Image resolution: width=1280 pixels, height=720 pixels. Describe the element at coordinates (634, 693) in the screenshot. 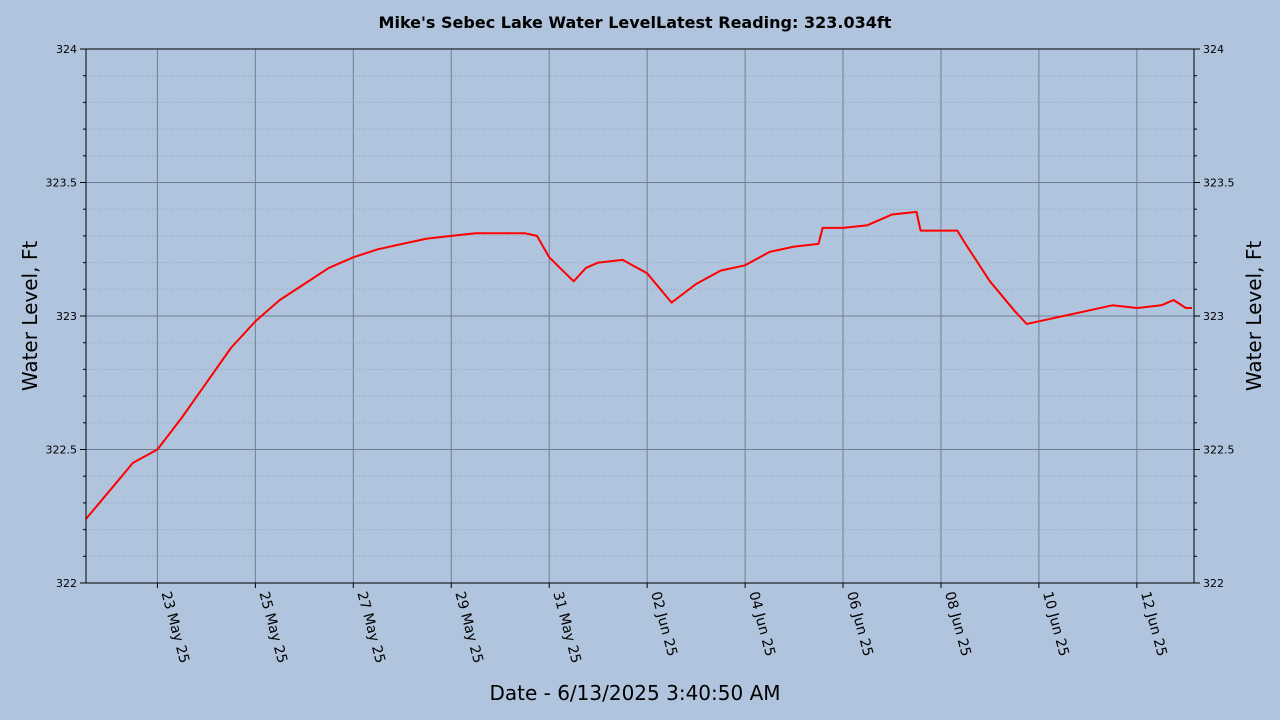

I see `x-axis-label: Date - 6/13/2025 3:40:50 AM` at that location.